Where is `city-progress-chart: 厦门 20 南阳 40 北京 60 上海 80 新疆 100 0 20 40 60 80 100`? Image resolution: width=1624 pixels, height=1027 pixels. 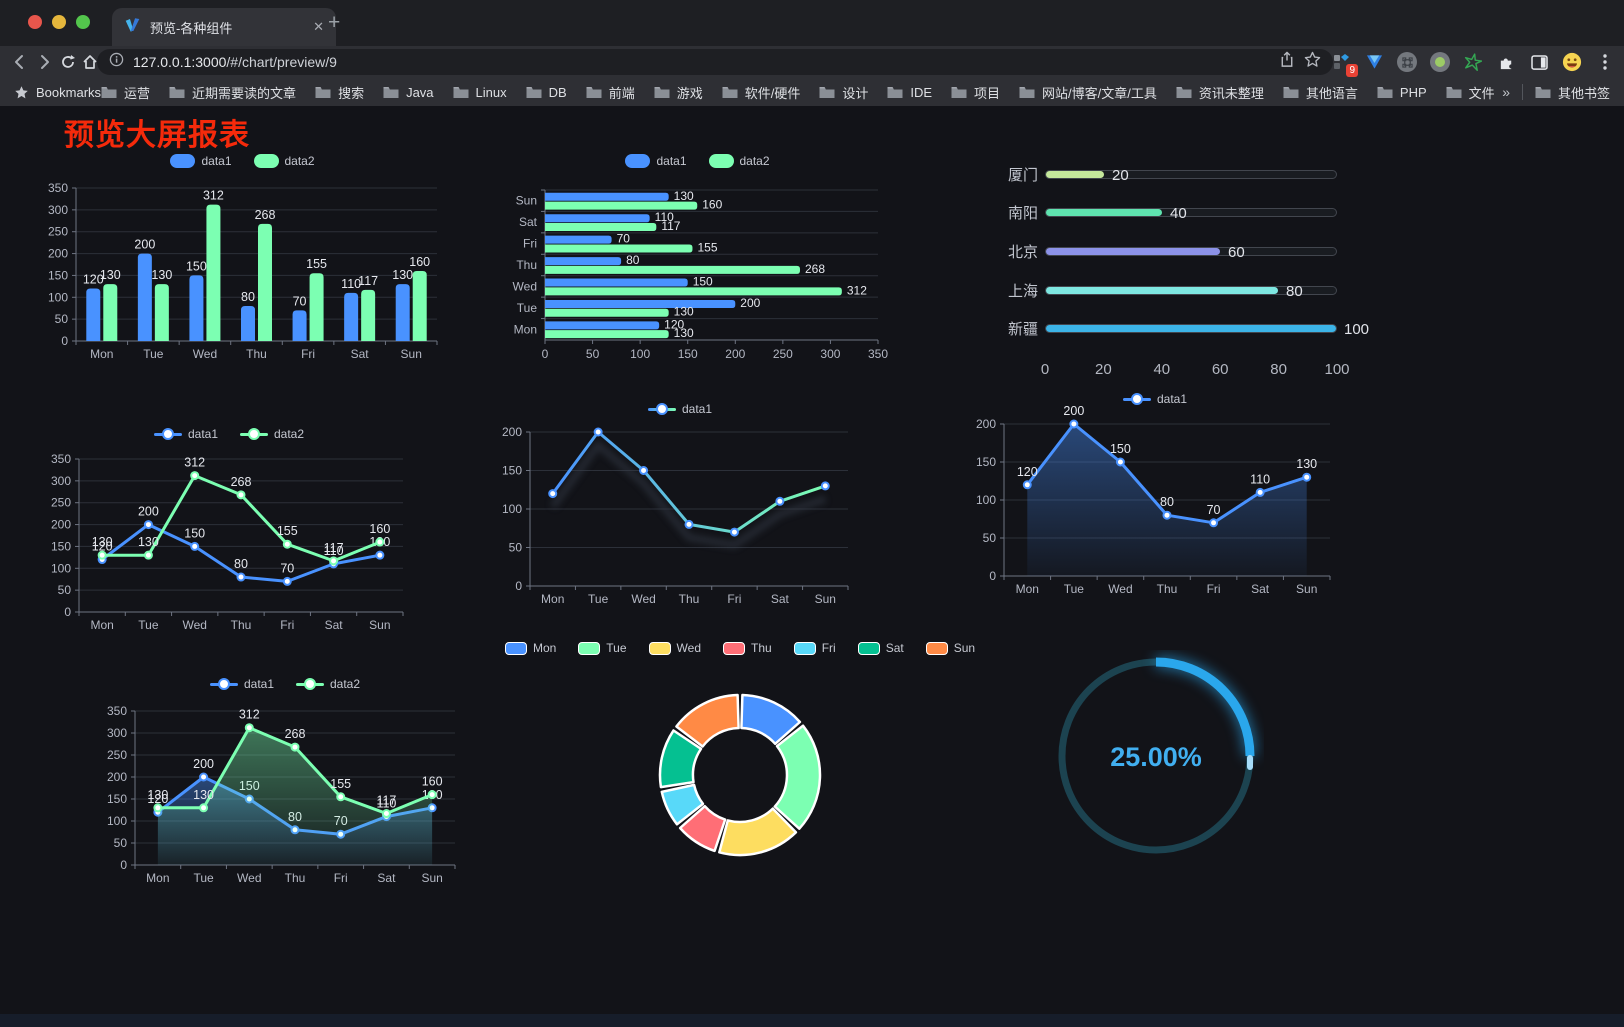 city-progress-chart: 厦门 20 南阳 40 北京 60 上海 80 新疆 100 0 20 40 60 80 100 is located at coordinates (1184, 272).